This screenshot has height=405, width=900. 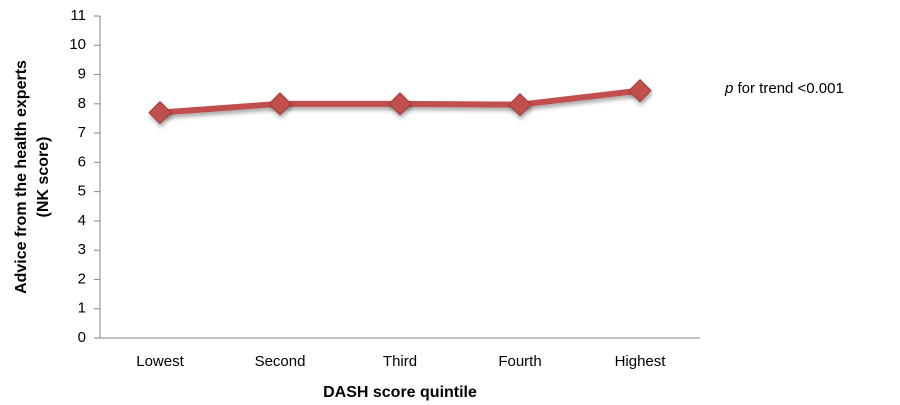 I want to click on x-tick-label: Highest, so click(x=641, y=361).